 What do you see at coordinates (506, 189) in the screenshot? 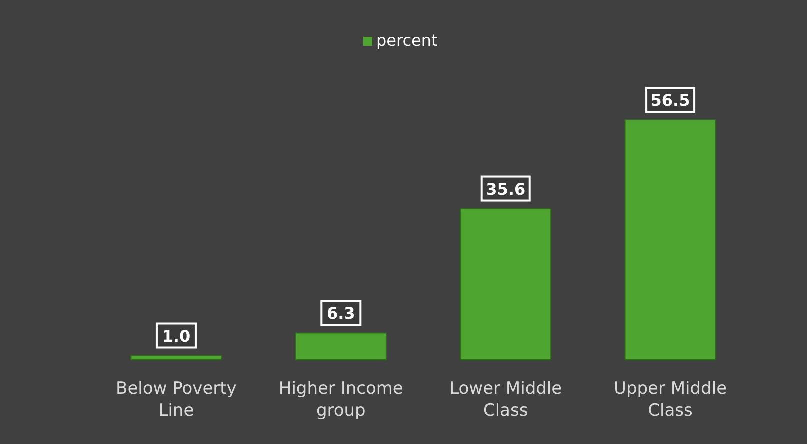
I see `data-label: 35.6` at bounding box center [506, 189].